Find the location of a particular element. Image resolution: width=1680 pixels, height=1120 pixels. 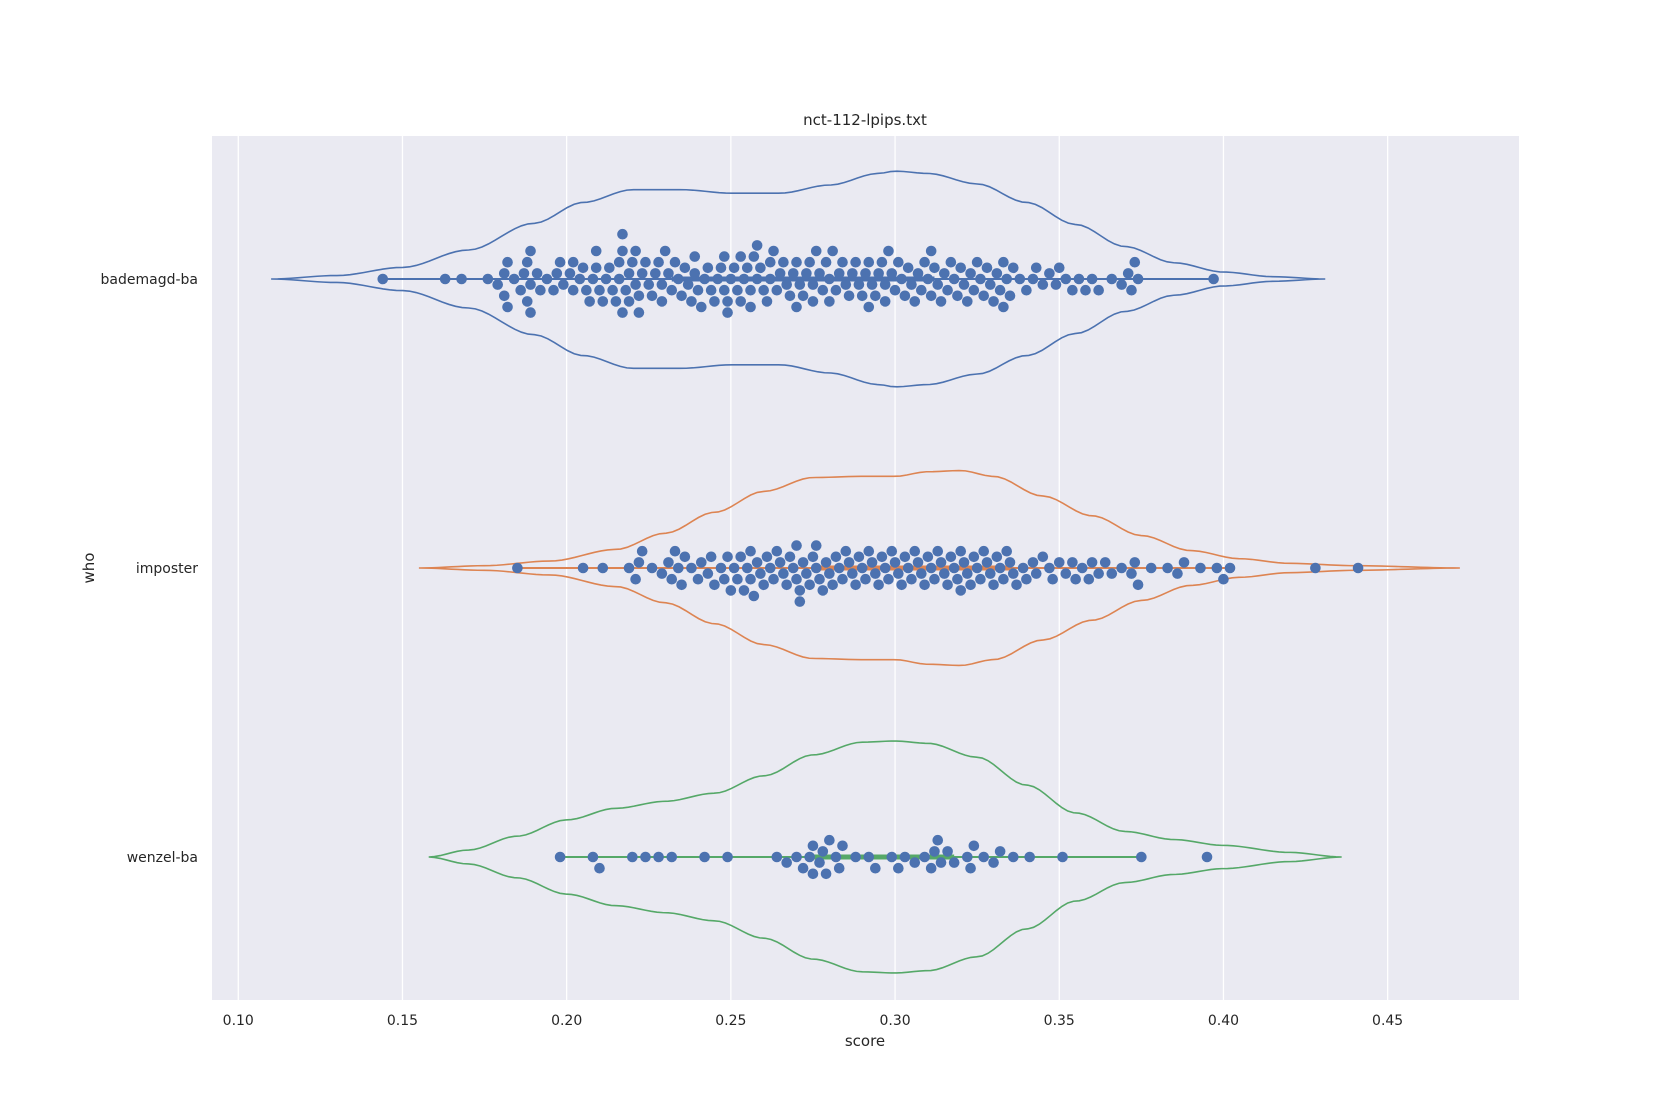

y-tick-label: wenzel-ba is located at coordinates (162, 858).